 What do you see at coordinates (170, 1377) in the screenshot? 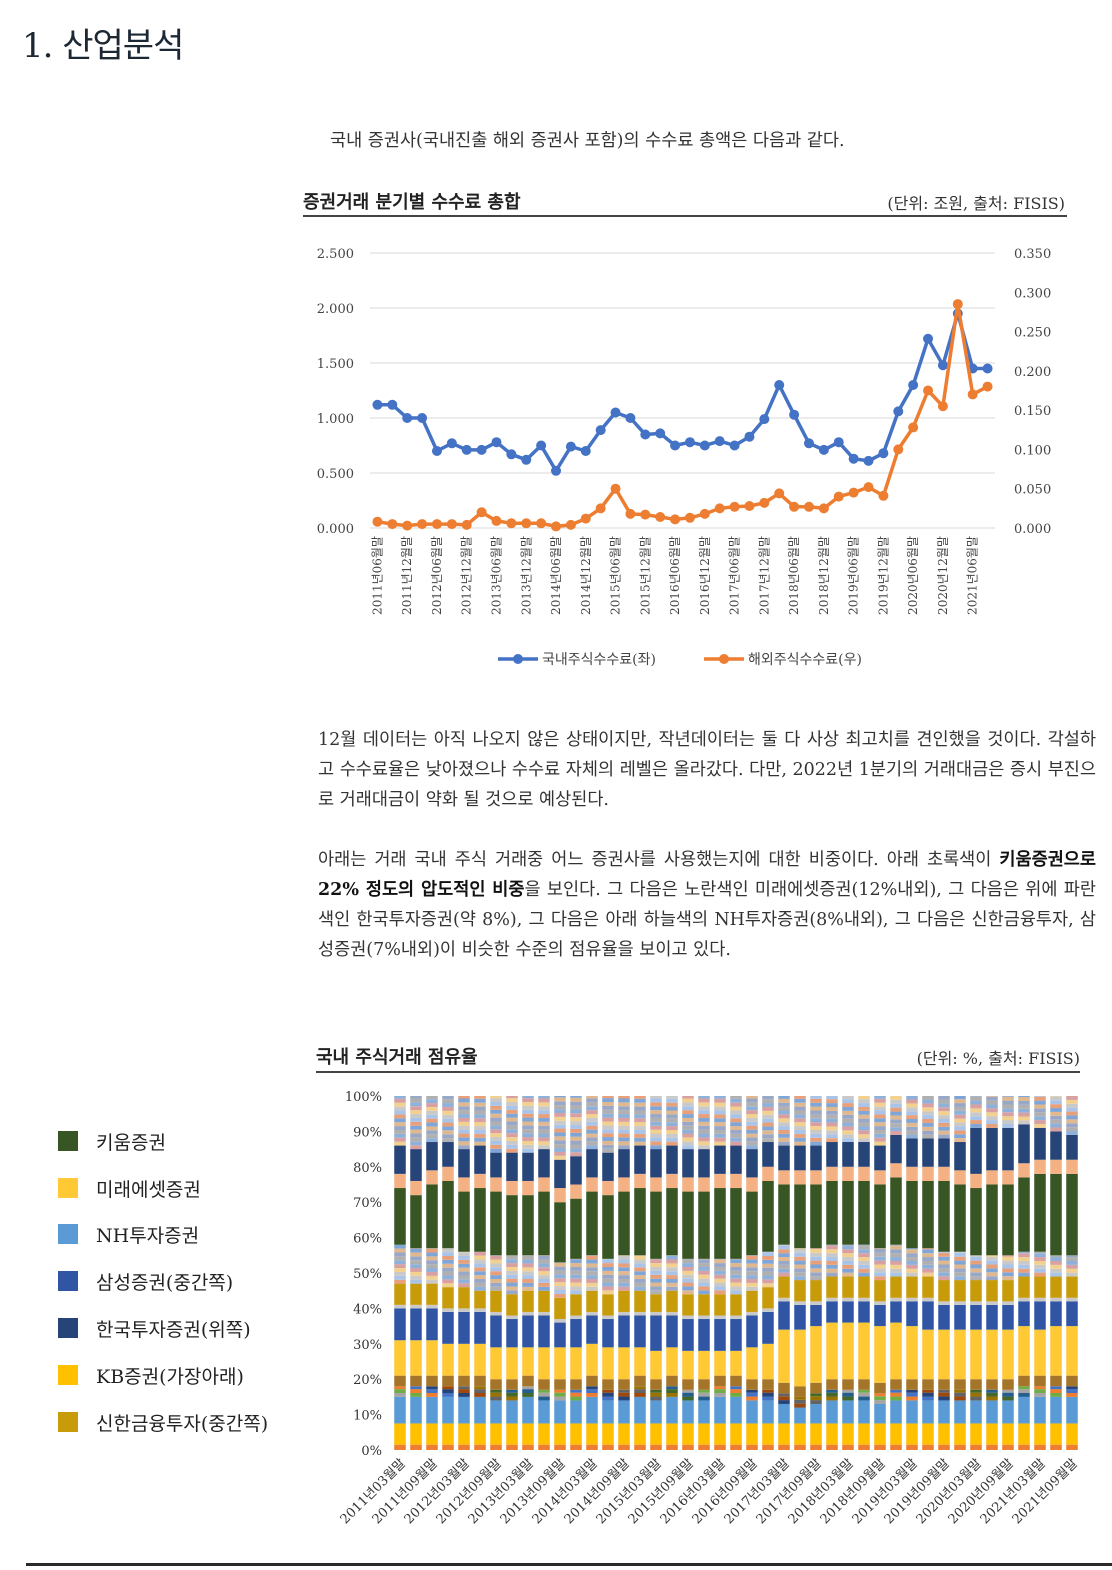
I see `legend-label: KB증권(가장아래)` at bounding box center [170, 1377].